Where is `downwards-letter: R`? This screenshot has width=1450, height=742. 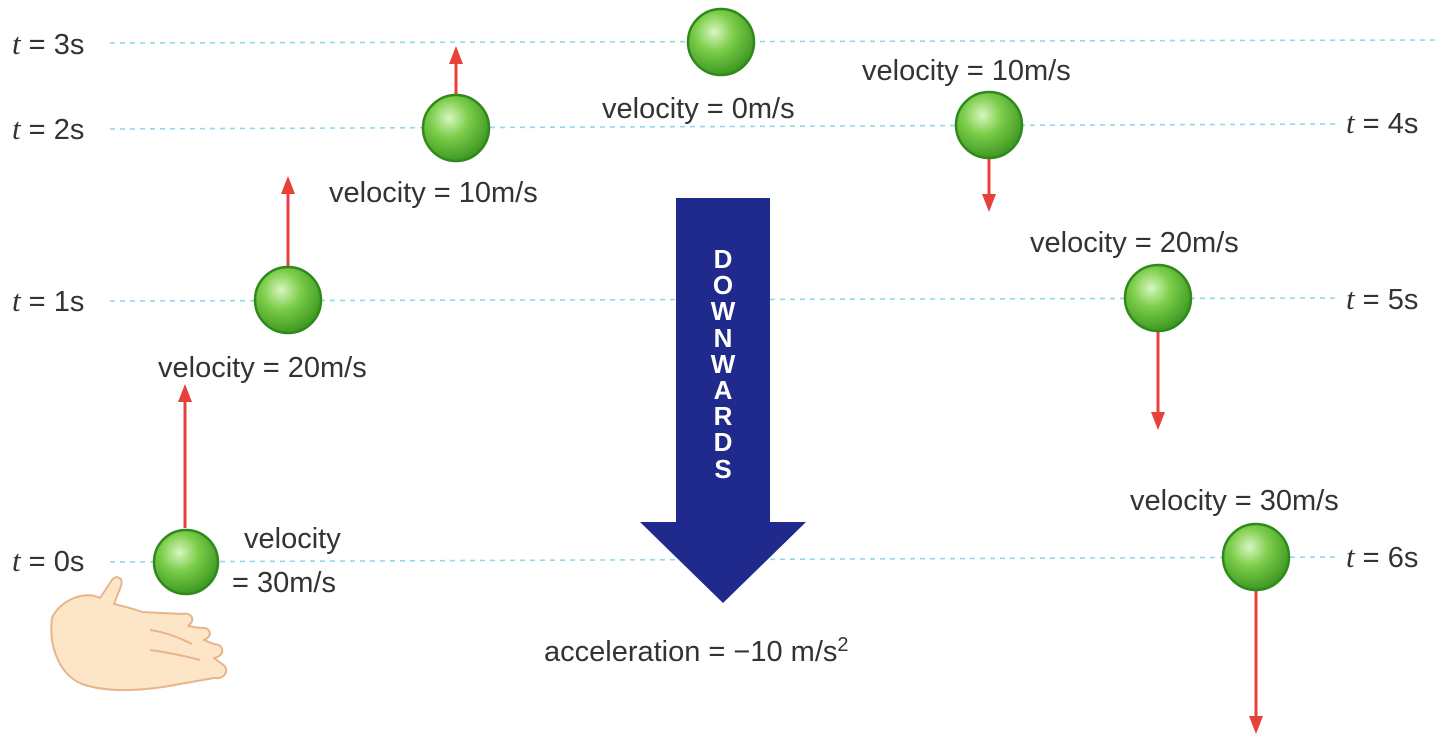 downwards-letter: R is located at coordinates (723, 416).